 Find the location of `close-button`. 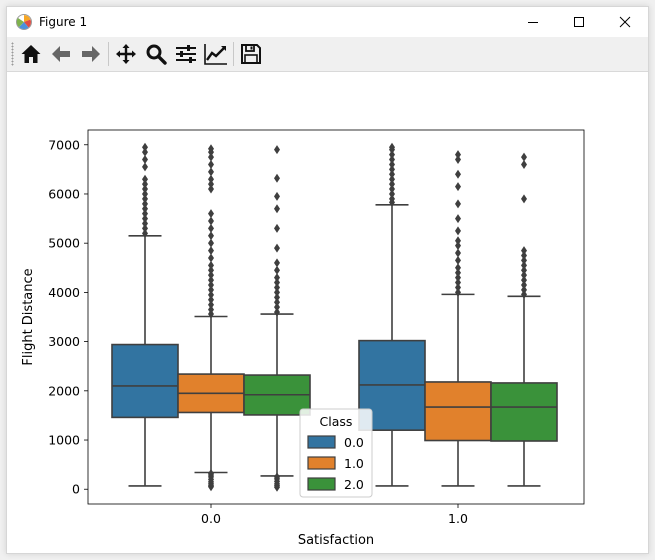

close-button is located at coordinates (625, 22).